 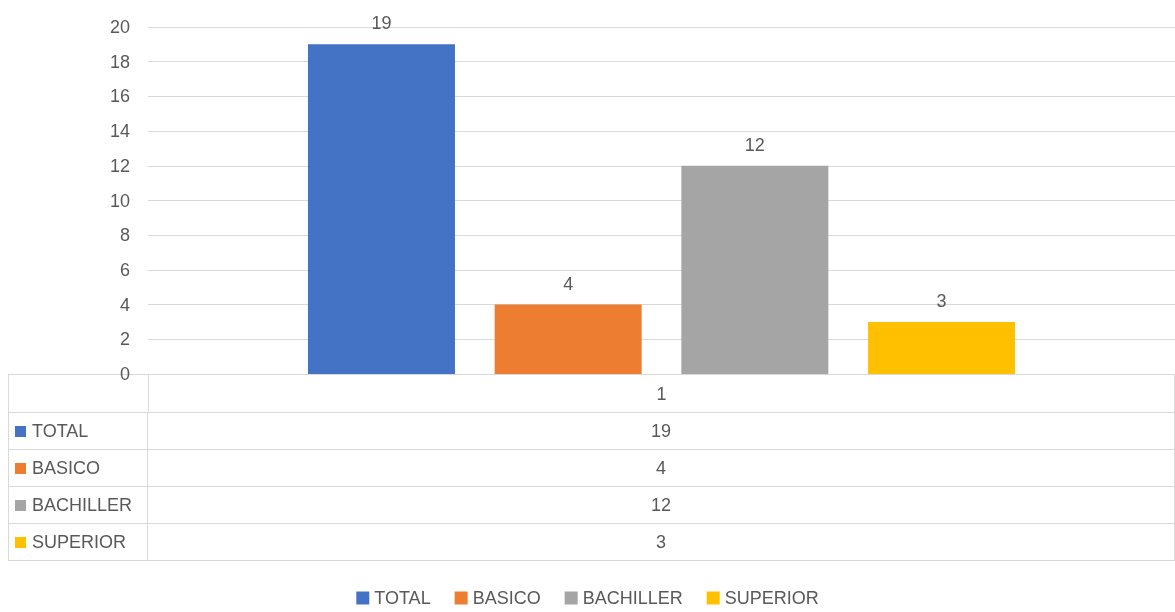 What do you see at coordinates (941, 300) in the screenshot?
I see `data-label: 3` at bounding box center [941, 300].